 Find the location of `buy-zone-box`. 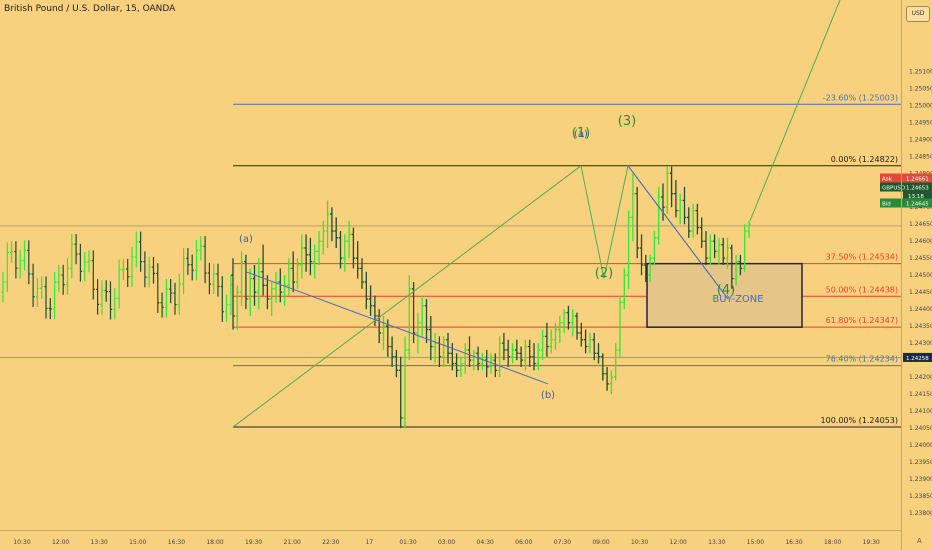

buy-zone-box is located at coordinates (724, 295).